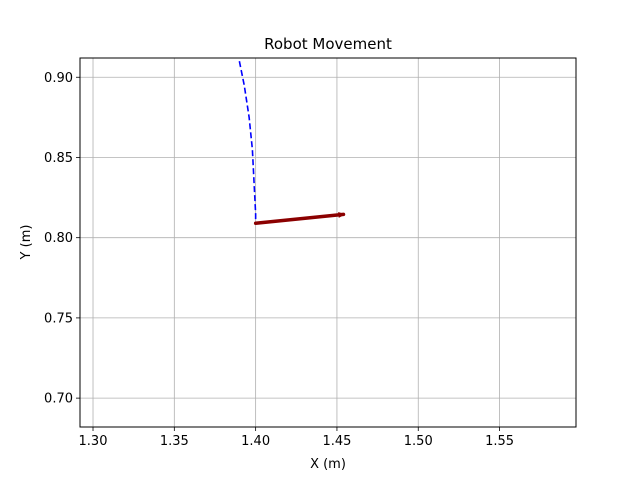 This screenshot has height=480, width=640. Describe the element at coordinates (342, 214) in the screenshot. I see `heading-arrowhead` at that location.